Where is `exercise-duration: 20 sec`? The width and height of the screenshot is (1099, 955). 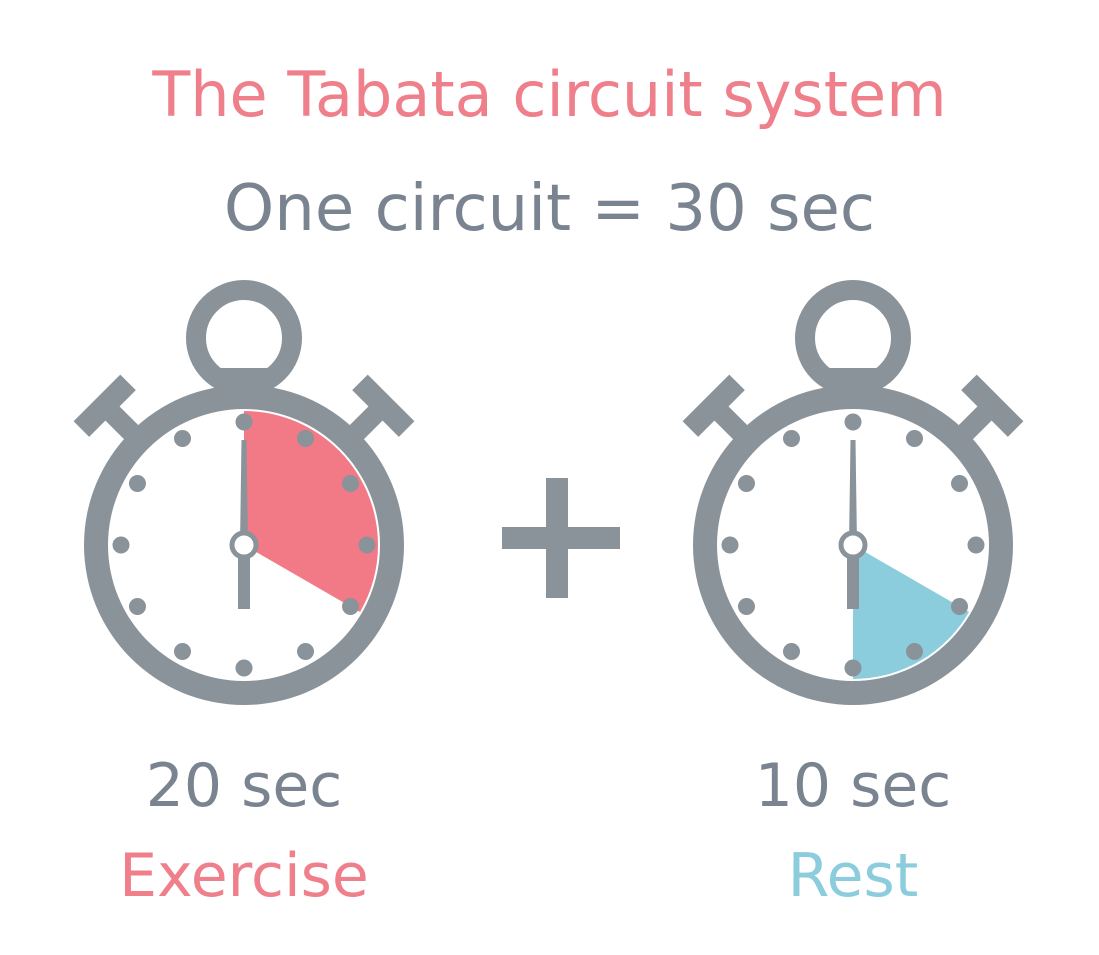
exercise-duration: 20 sec is located at coordinates (244, 786).